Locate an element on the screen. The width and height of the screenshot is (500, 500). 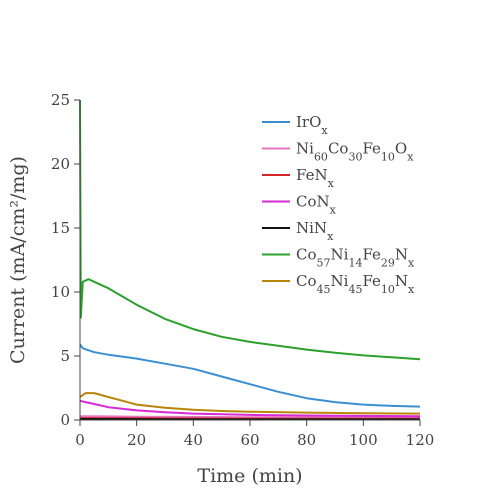
x-tick-label: 60 is located at coordinates (249, 440).